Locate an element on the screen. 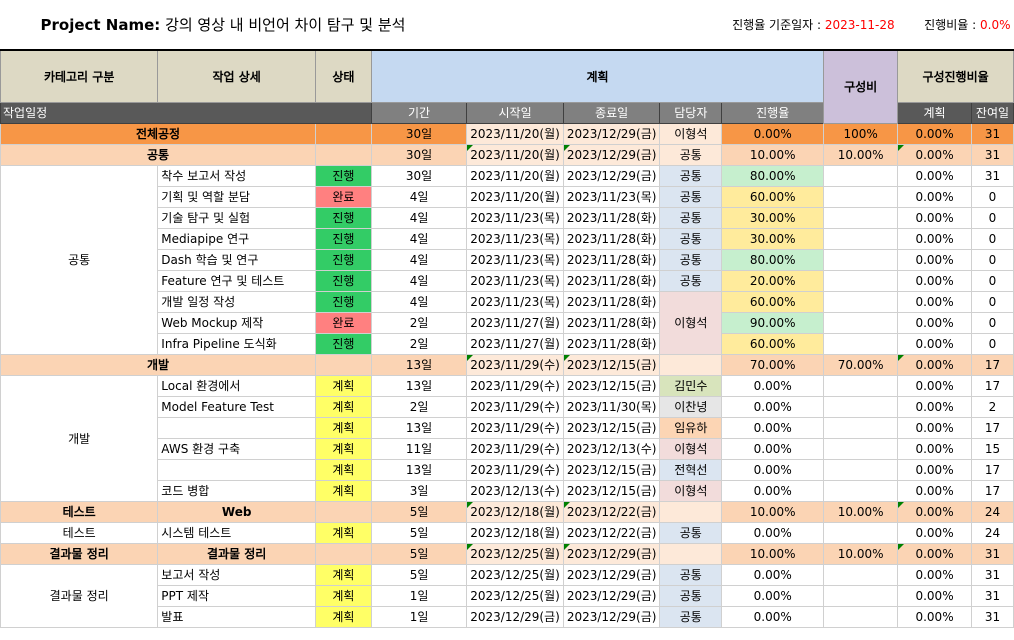 The height and width of the screenshot is (640, 1014). start-cell: 2023/12/13(수) is located at coordinates (515, 490).